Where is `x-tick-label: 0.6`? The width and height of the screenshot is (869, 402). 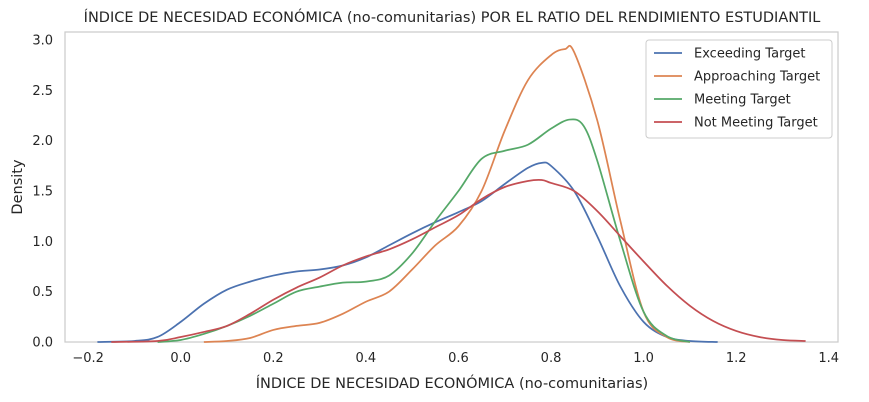 x-tick-label: 0.6 is located at coordinates (458, 358).